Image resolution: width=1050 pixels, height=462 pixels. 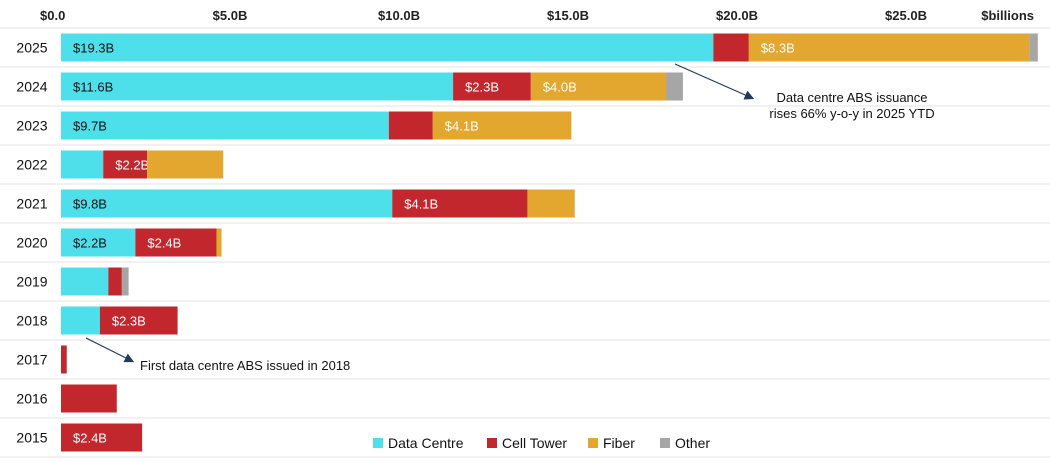 What do you see at coordinates (568, 15) in the screenshot?
I see `x-tick-label: $15.0B` at bounding box center [568, 15].